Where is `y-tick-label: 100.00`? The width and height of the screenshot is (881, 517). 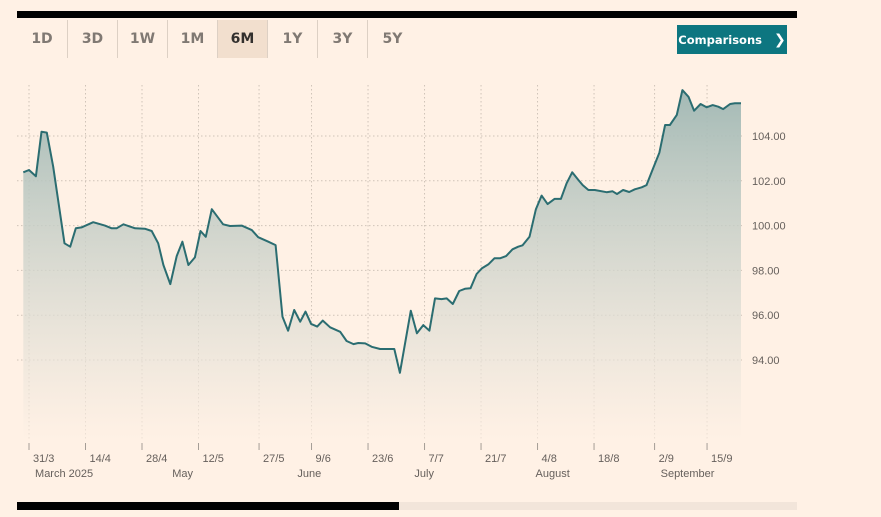
y-tick-label: 100.00 is located at coordinates (769, 227).